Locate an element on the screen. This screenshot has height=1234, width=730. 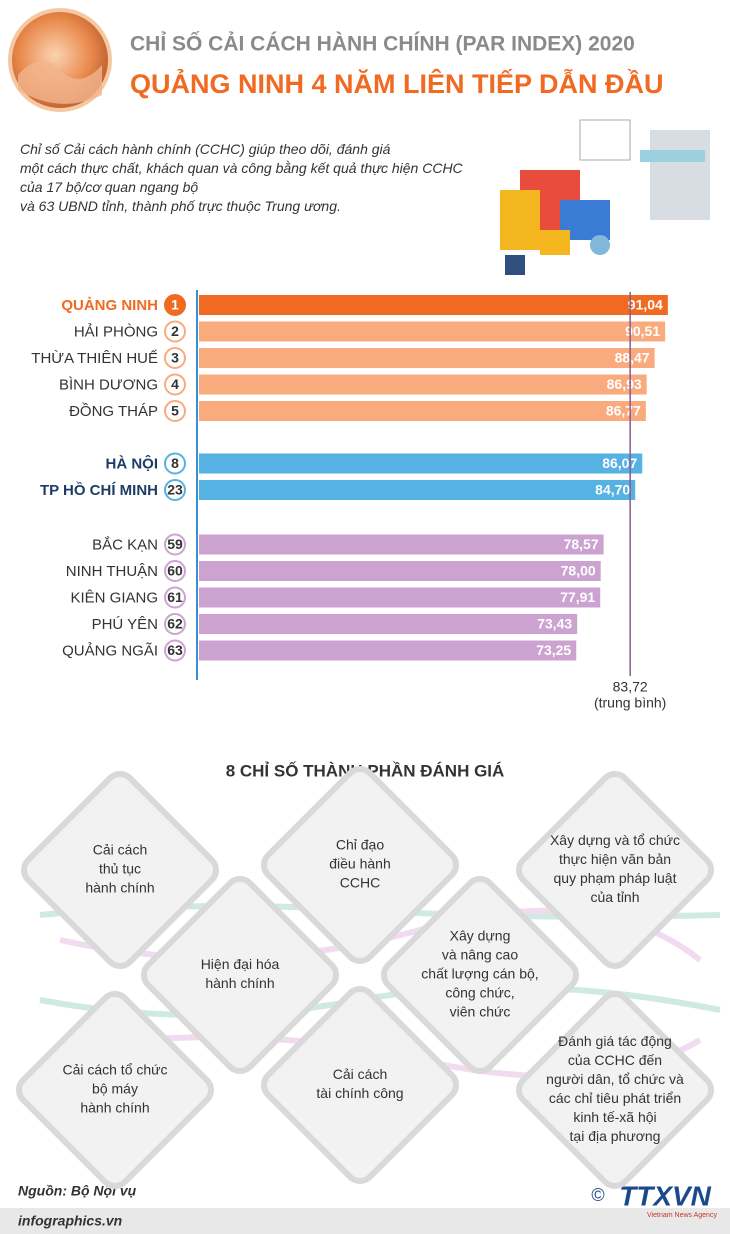
category-label: THỪA THIÊN HUẾ is located at coordinates (94, 358).